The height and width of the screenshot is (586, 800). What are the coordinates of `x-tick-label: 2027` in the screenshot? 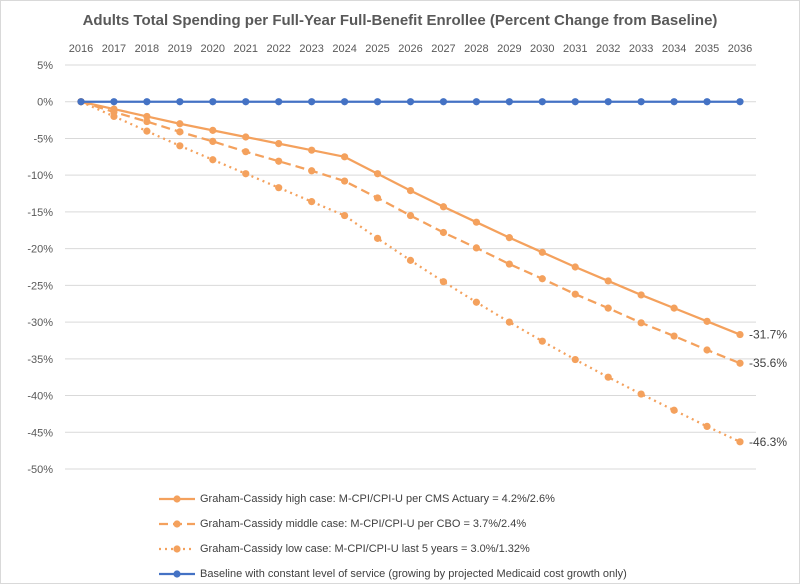 It's located at (443, 49).